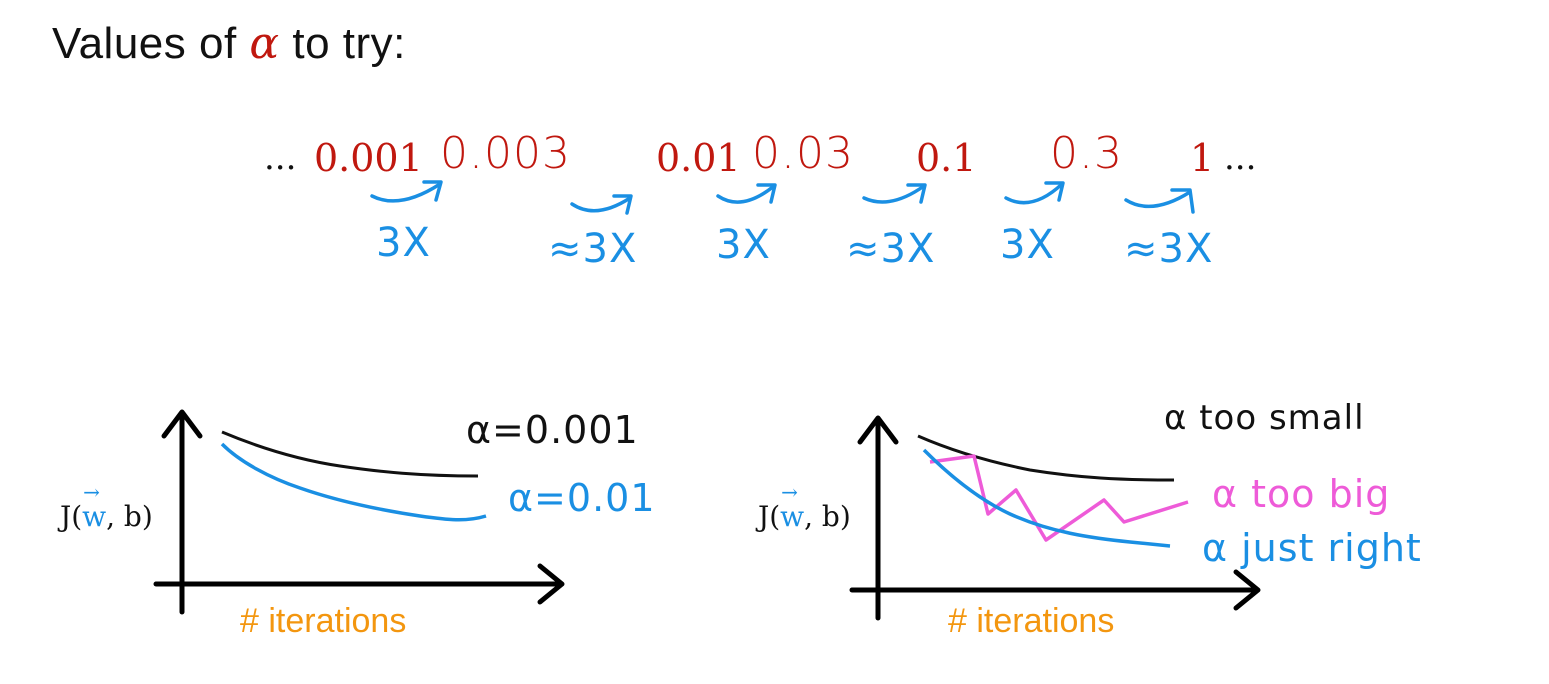  What do you see at coordinates (1202, 158) in the screenshot?
I see `alpha-value-1: 1` at bounding box center [1202, 158].